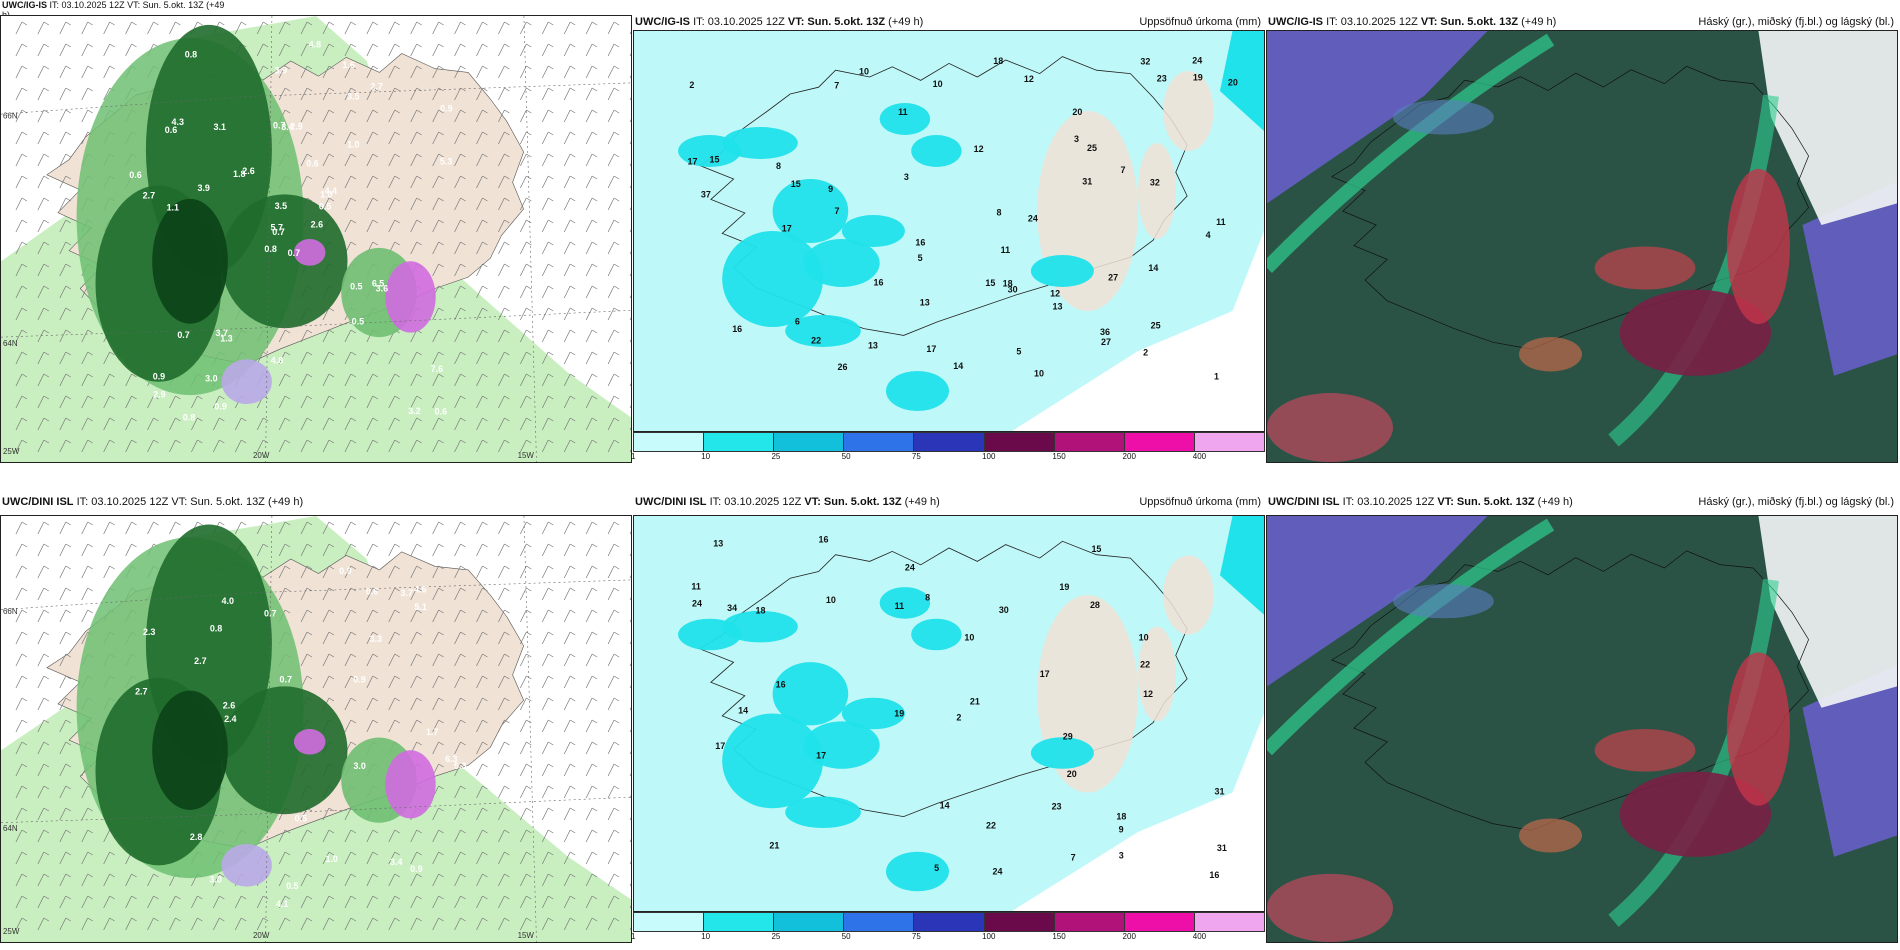  I want to click on value-label: 3.4, so click(396, 862).